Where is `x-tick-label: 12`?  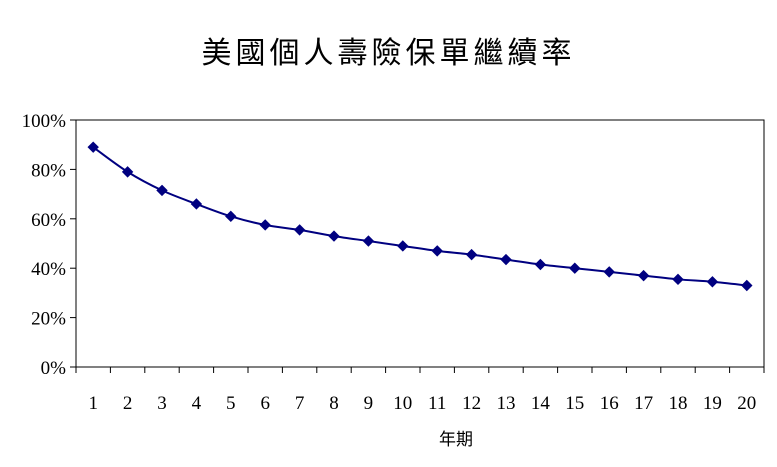
x-tick-label: 12 is located at coordinates (471, 403).